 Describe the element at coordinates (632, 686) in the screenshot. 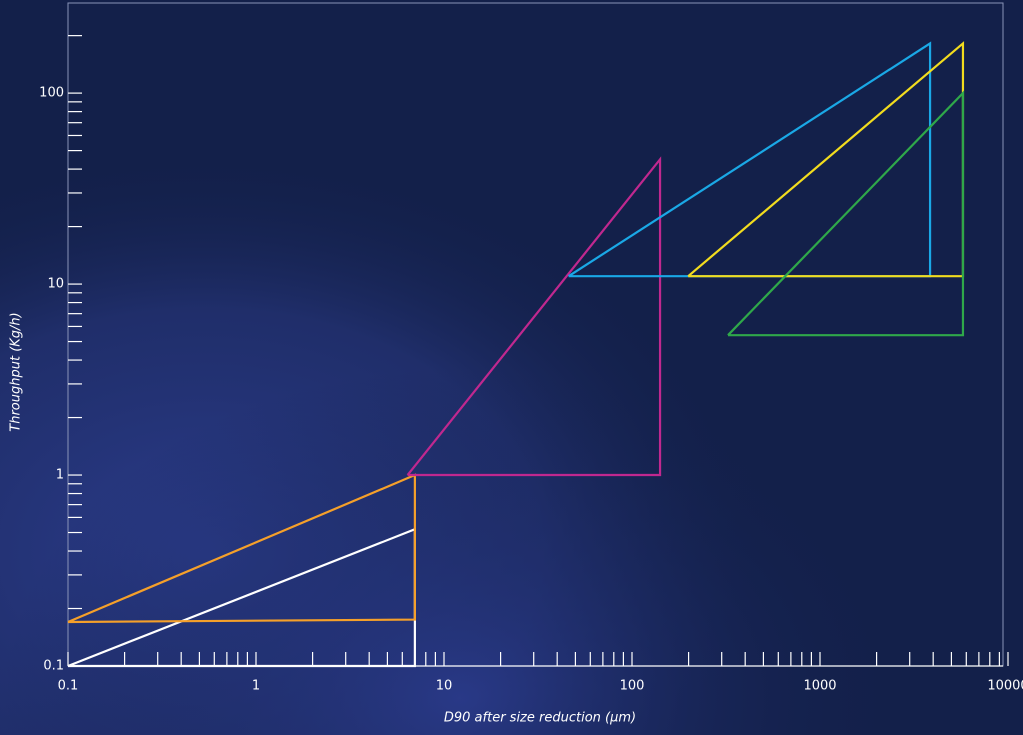

I see `x-tick-label: 100` at that location.